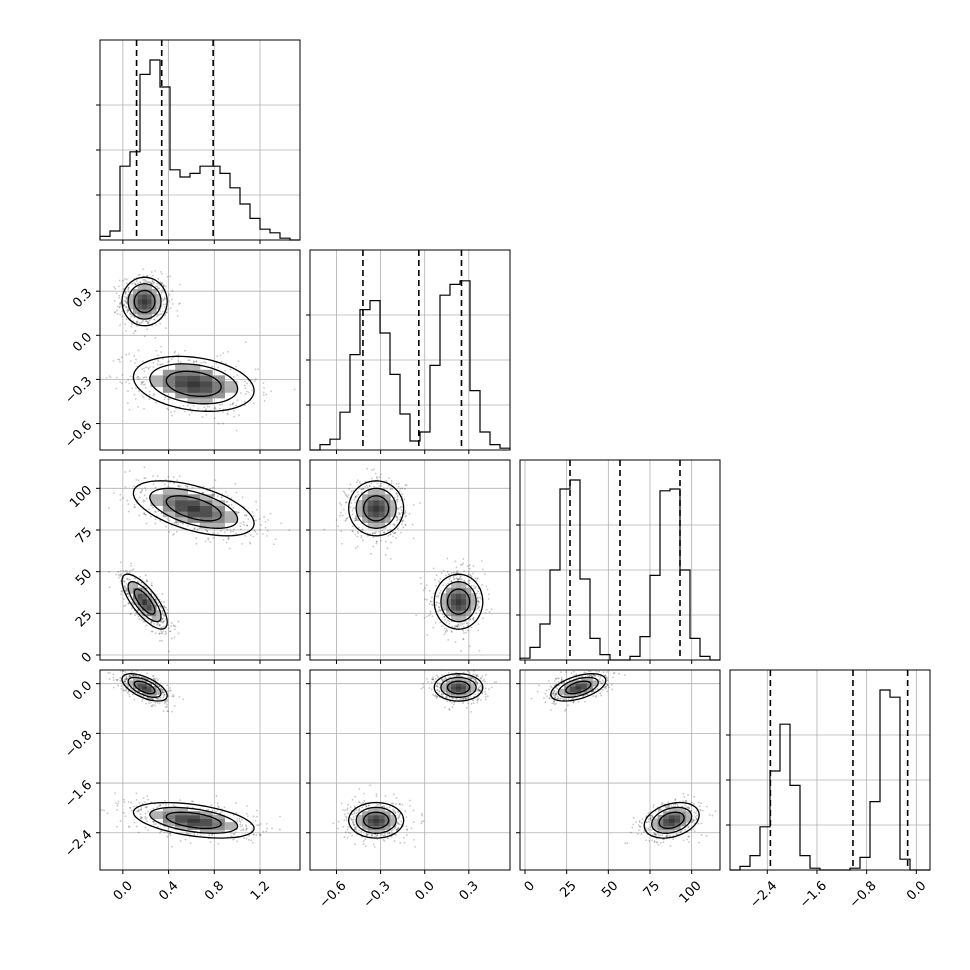 The width and height of the screenshot is (970, 970). Describe the element at coordinates (198, 771) in the screenshot. I see `panel-p0-vs-p3` at that location.